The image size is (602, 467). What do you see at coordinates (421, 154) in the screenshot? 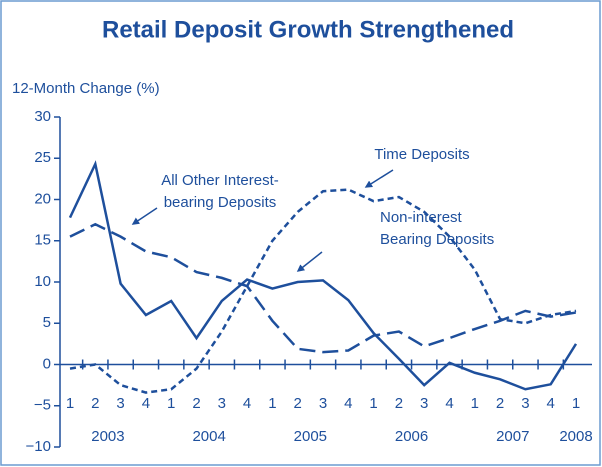
I see `series-annotation: Time Deposits` at bounding box center [421, 154].